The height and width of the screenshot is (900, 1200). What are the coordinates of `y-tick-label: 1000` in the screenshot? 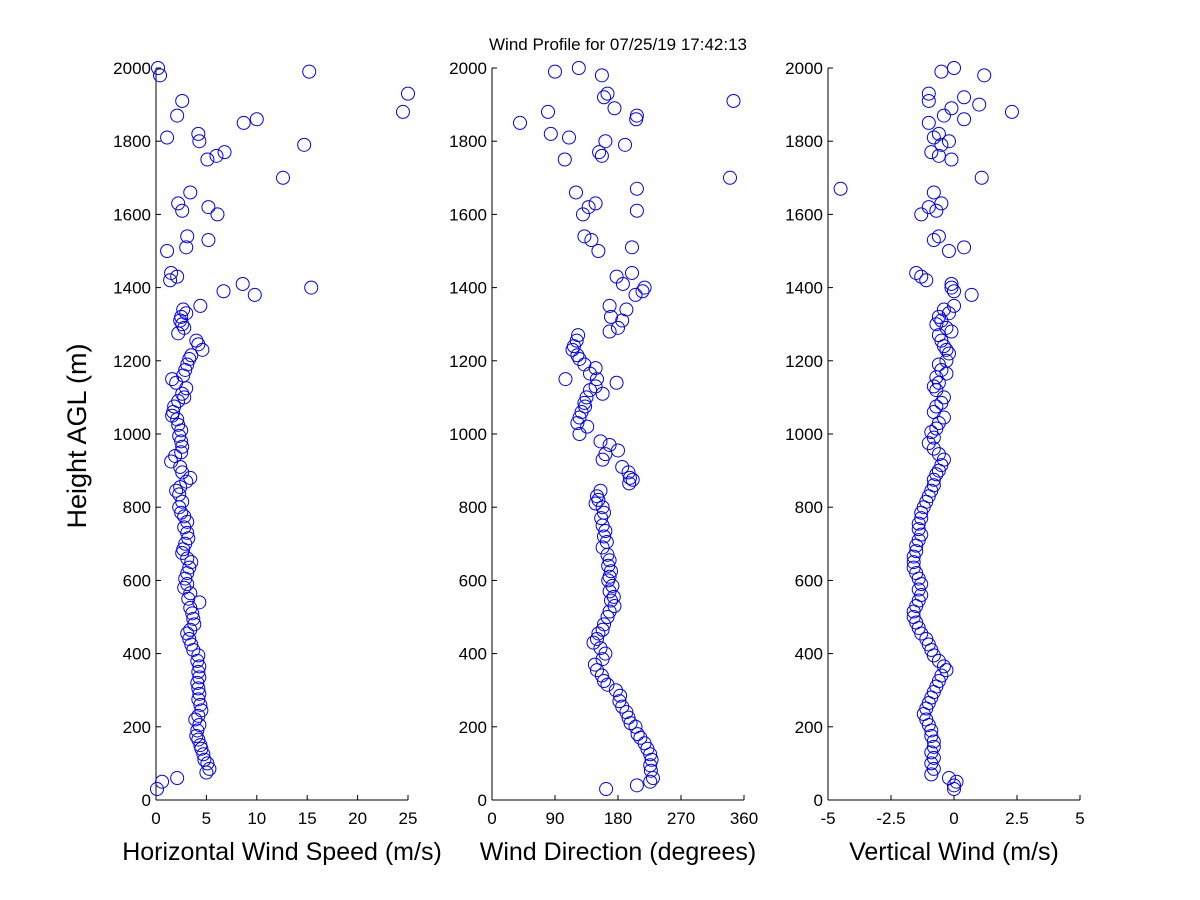 It's located at (804, 434).